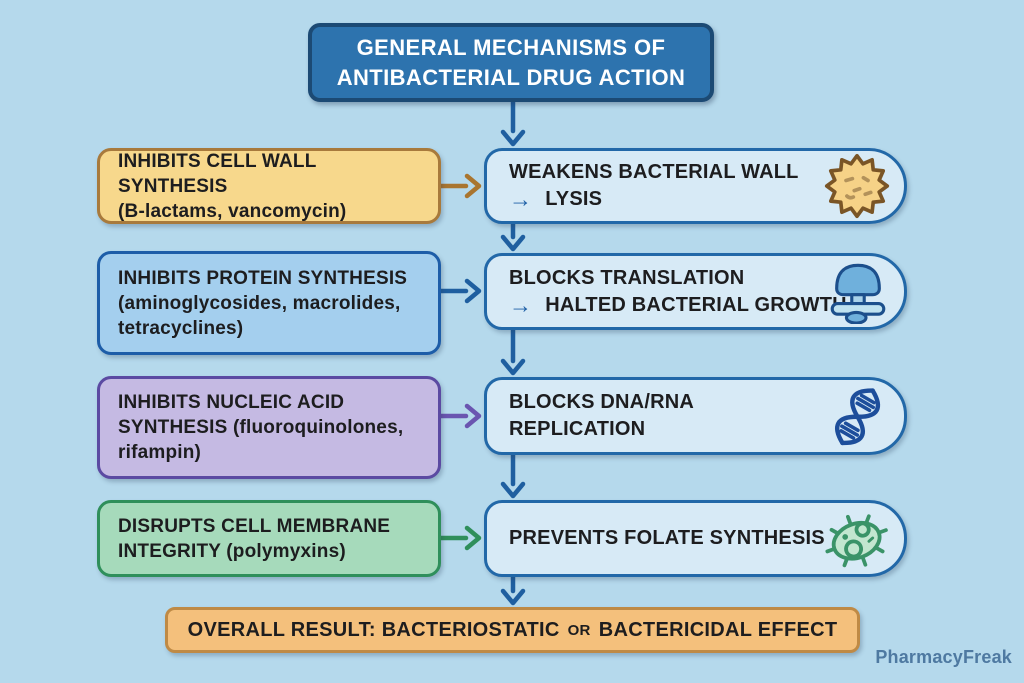  I want to click on effect-text: BLOCKS TRANSLATION, so click(627, 277).